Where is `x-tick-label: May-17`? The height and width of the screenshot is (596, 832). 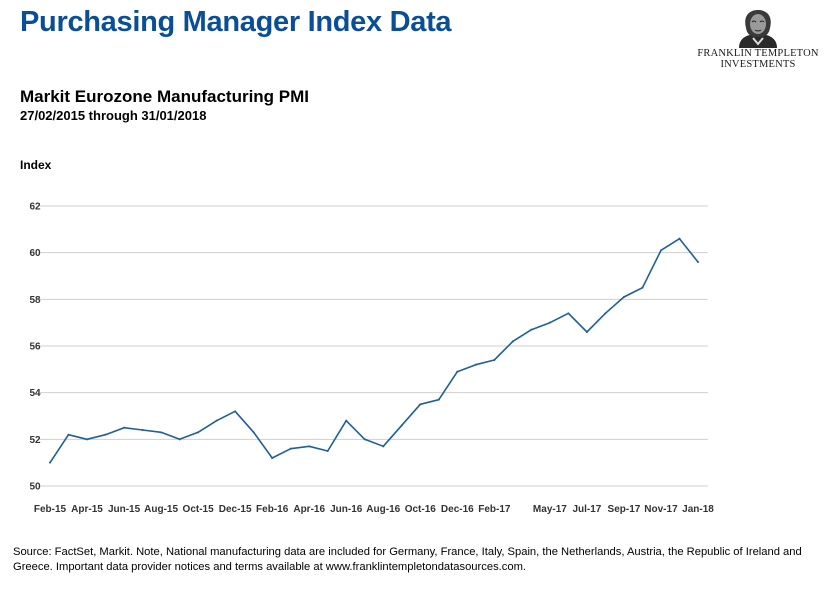
x-tick-label: May-17 is located at coordinates (550, 509).